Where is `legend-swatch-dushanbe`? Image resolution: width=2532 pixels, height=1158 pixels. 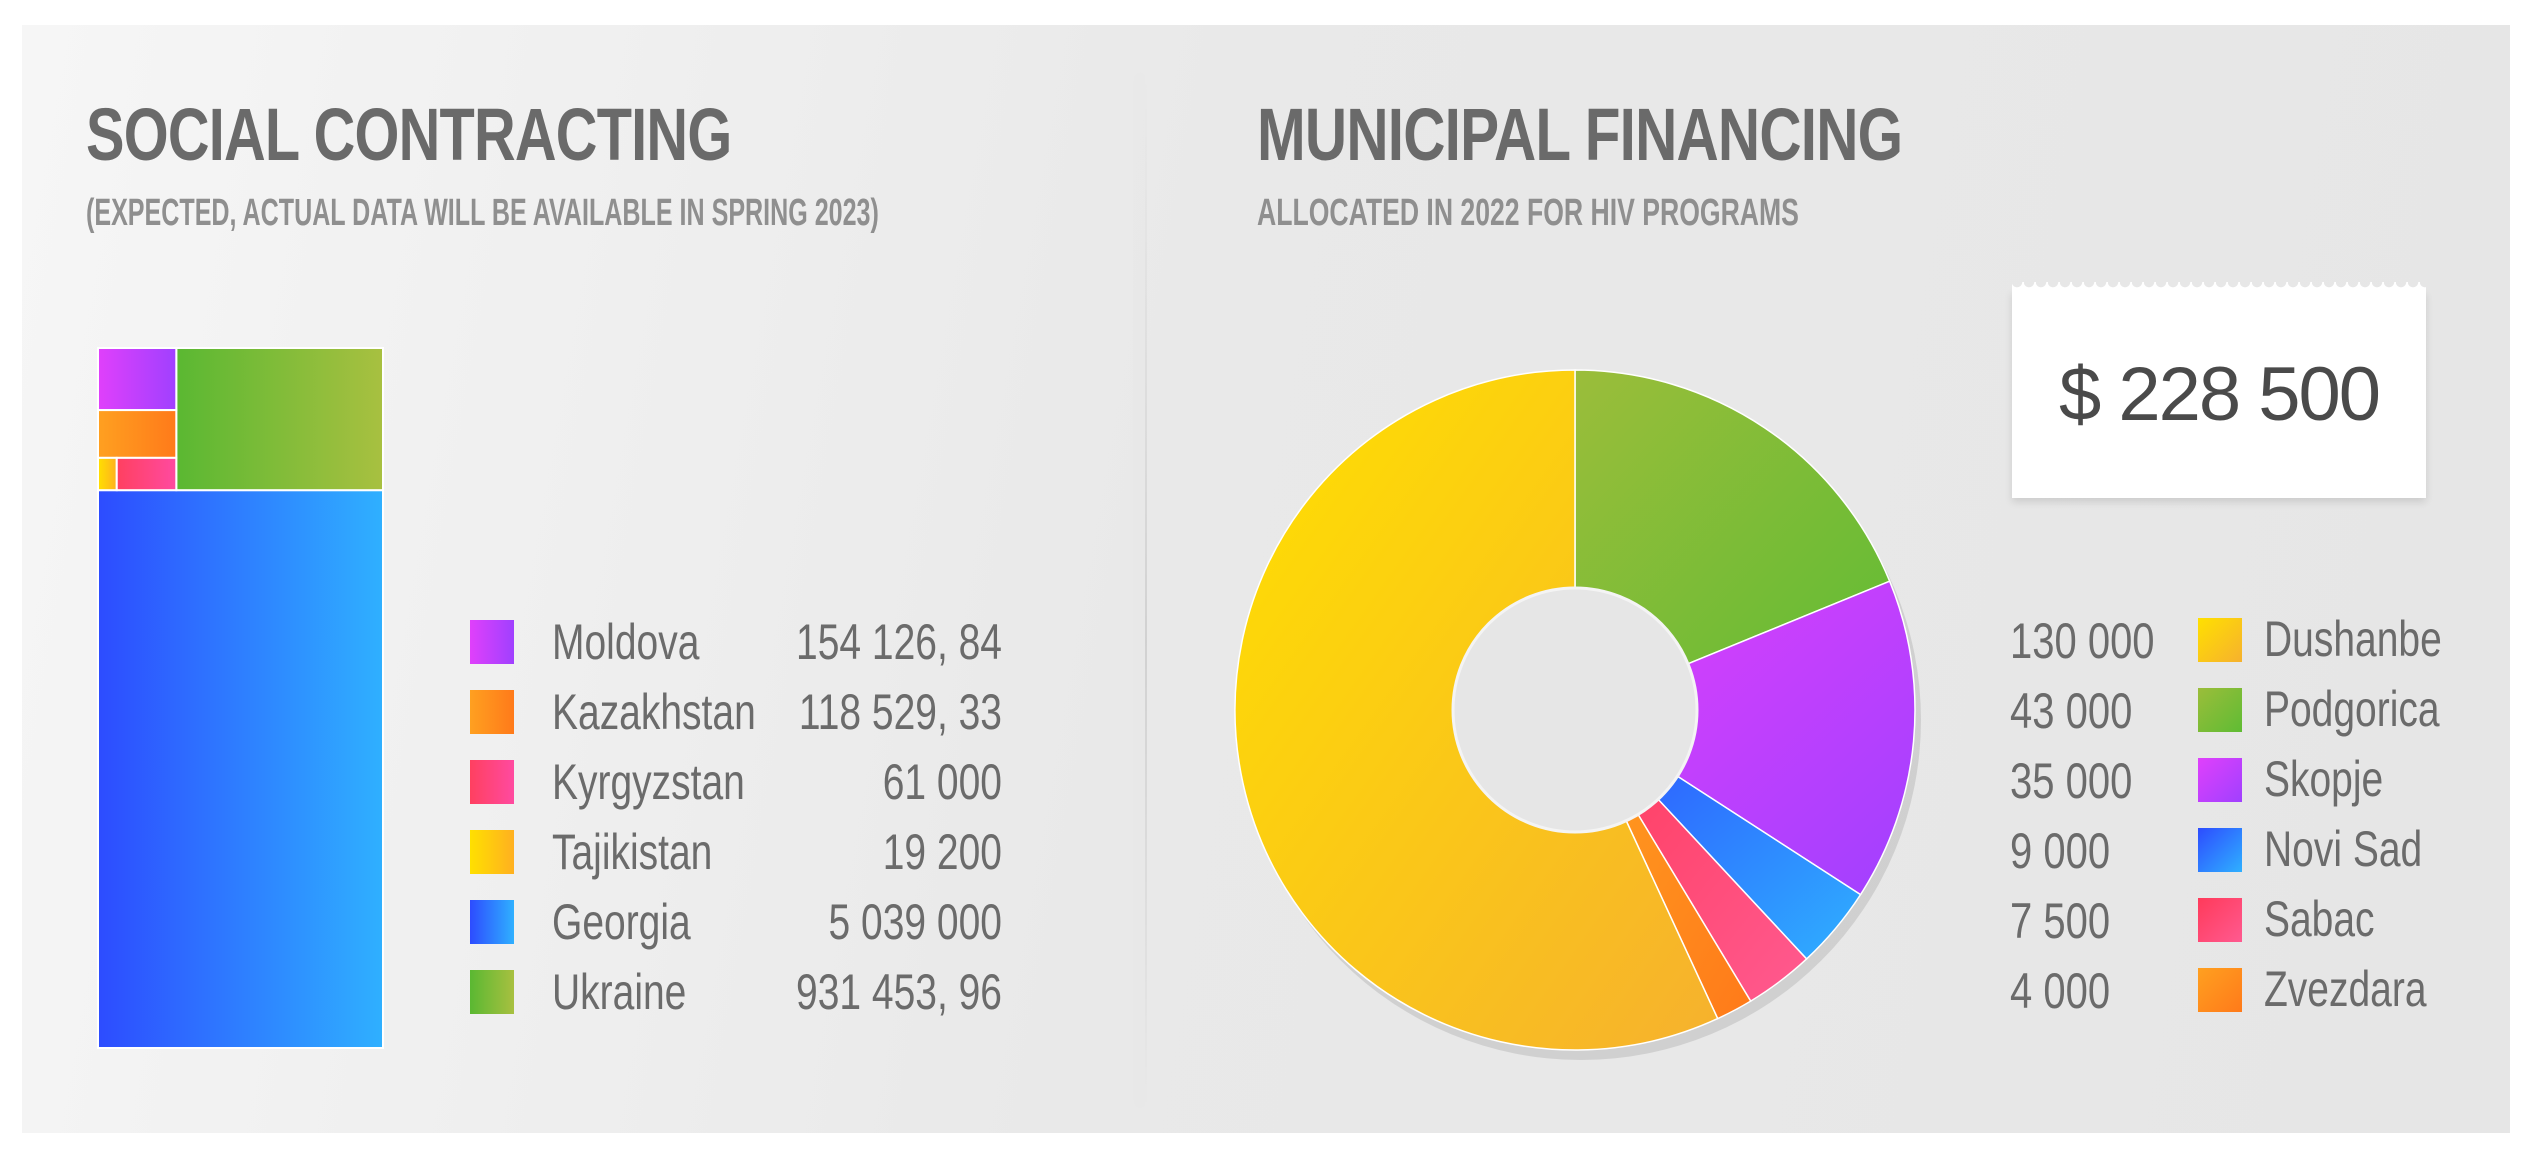 legend-swatch-dushanbe is located at coordinates (2220, 640).